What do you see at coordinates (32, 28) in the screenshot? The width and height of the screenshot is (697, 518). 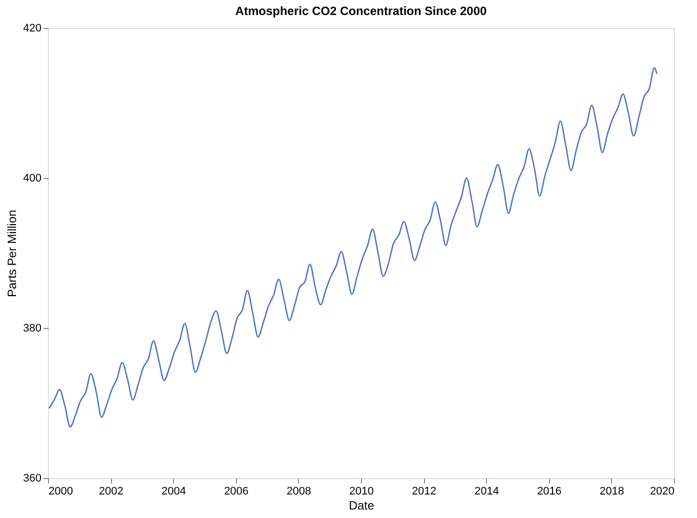 I see `y-tick-label: 420` at bounding box center [32, 28].